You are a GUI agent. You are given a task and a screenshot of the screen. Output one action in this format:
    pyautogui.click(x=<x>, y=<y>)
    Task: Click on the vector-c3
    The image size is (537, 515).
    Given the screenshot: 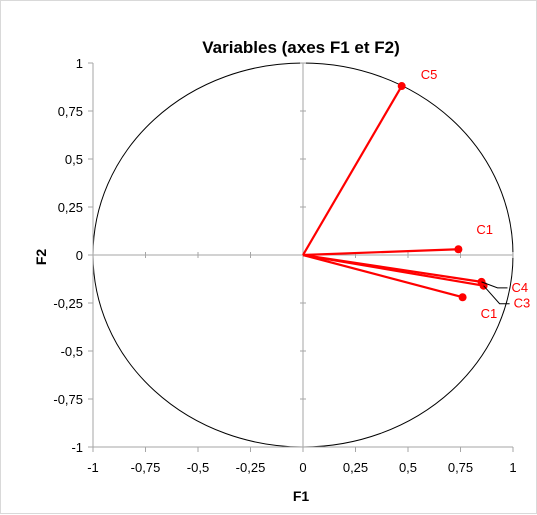 What is the action you would take?
    pyautogui.click(x=393, y=270)
    